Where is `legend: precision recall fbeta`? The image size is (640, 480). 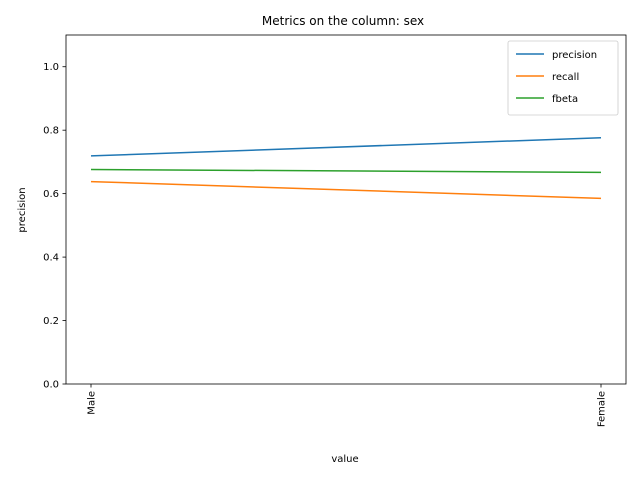 legend: precision recall fbeta is located at coordinates (563, 78).